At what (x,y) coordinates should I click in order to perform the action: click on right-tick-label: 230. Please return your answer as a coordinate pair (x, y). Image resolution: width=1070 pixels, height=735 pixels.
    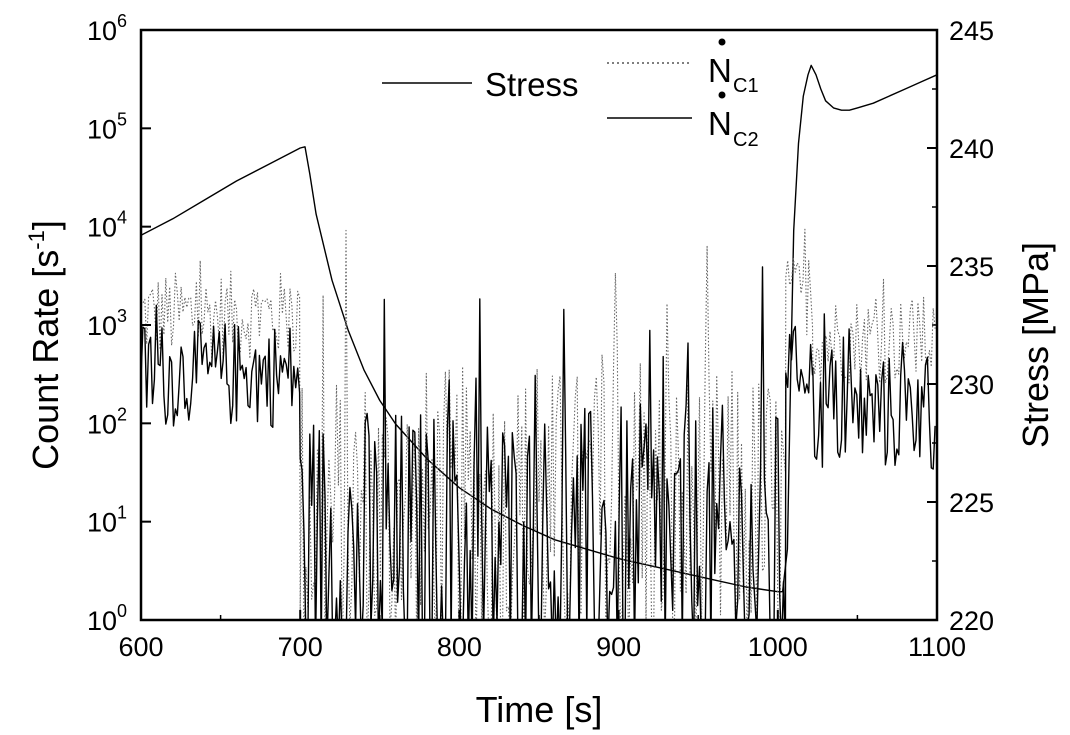
    Looking at the image, I should click on (971, 385).